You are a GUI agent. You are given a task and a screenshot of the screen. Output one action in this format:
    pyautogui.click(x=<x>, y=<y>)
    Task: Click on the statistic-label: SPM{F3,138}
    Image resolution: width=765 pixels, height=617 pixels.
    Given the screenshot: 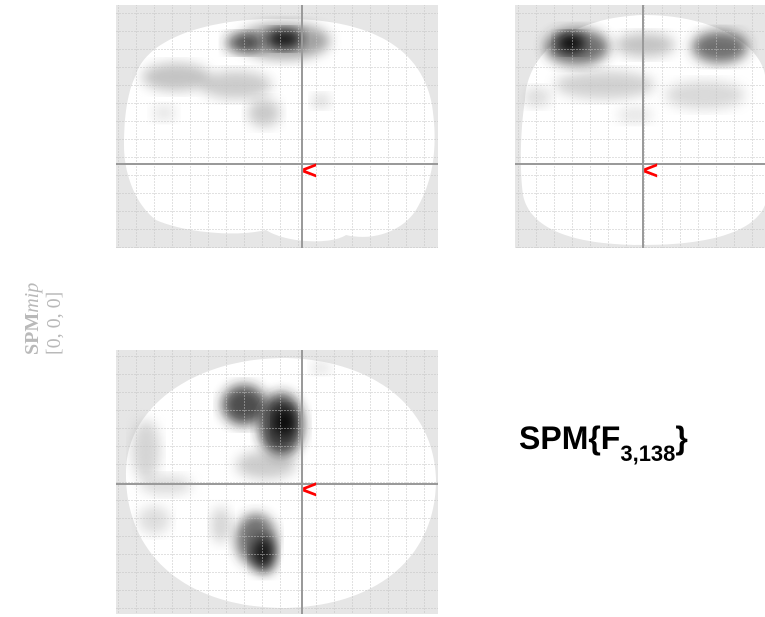 What is the action you would take?
    pyautogui.click(x=603, y=443)
    